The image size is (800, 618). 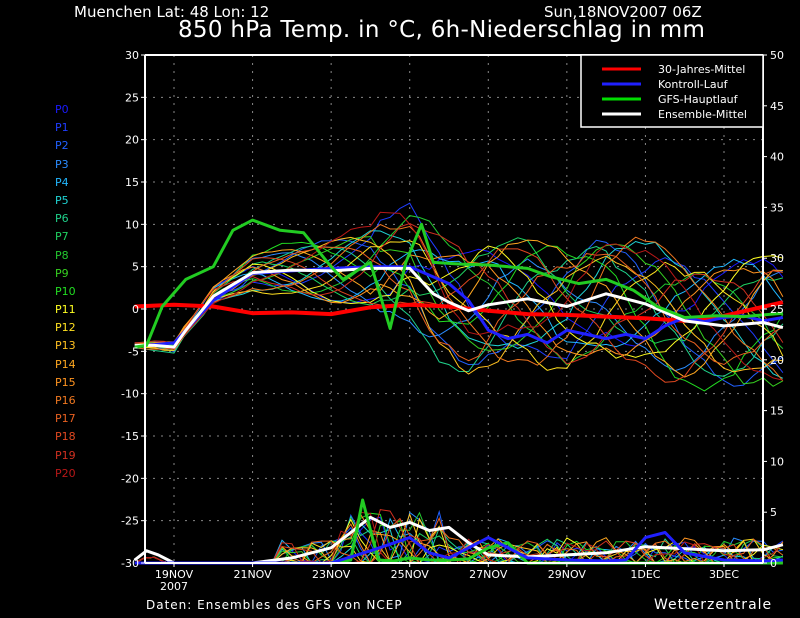 I want to click on member-label-p14: P14, so click(x=65, y=364).